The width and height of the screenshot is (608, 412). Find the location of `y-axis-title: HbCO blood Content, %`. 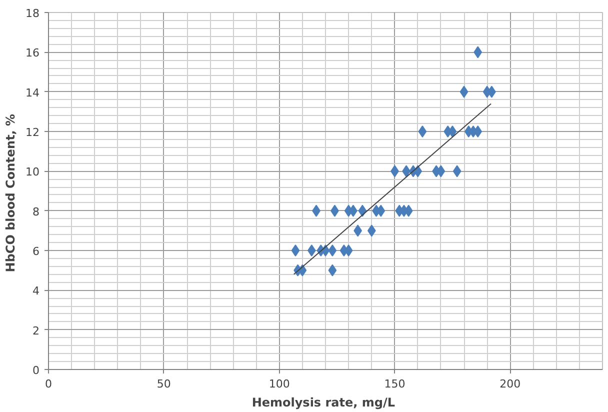

y-axis-title: HbCO blood Content, % is located at coordinates (11, 193).